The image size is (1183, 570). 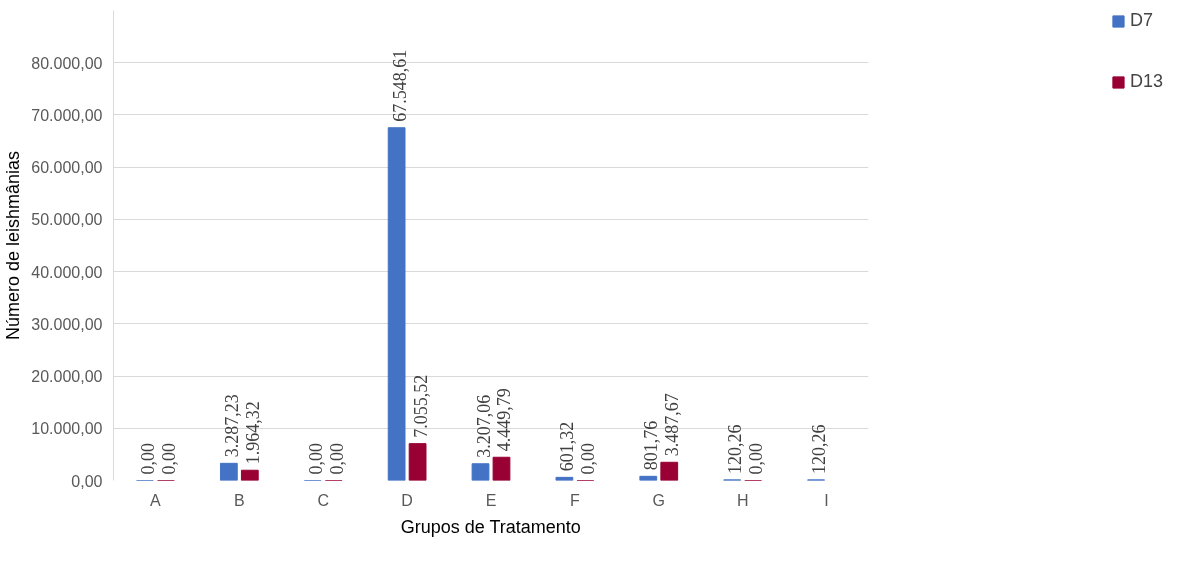 I want to click on x-tick-label: C, so click(x=323, y=500).